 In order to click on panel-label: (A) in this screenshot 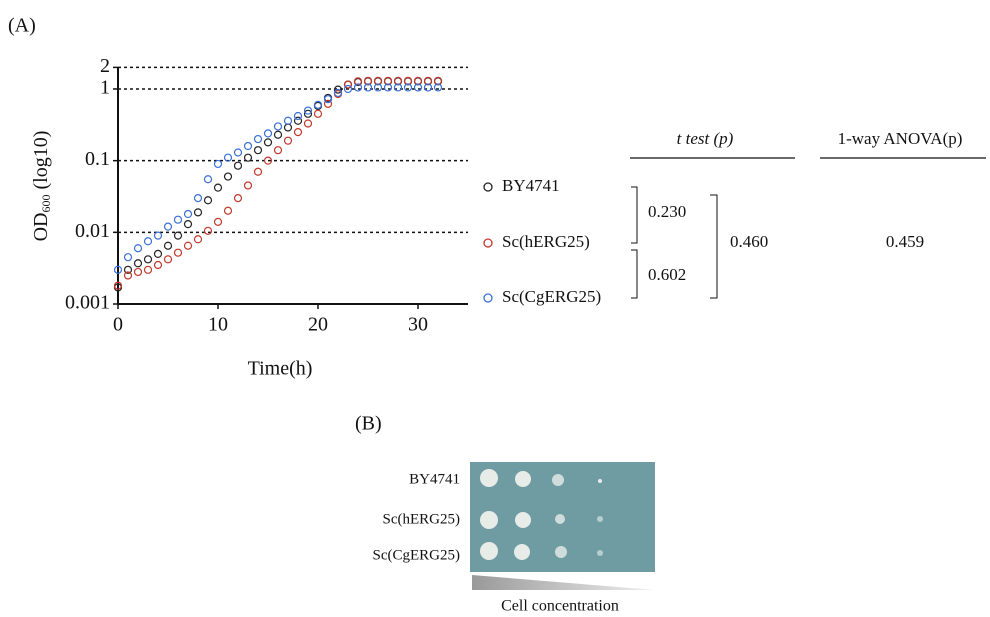, I will do `click(22, 26)`.